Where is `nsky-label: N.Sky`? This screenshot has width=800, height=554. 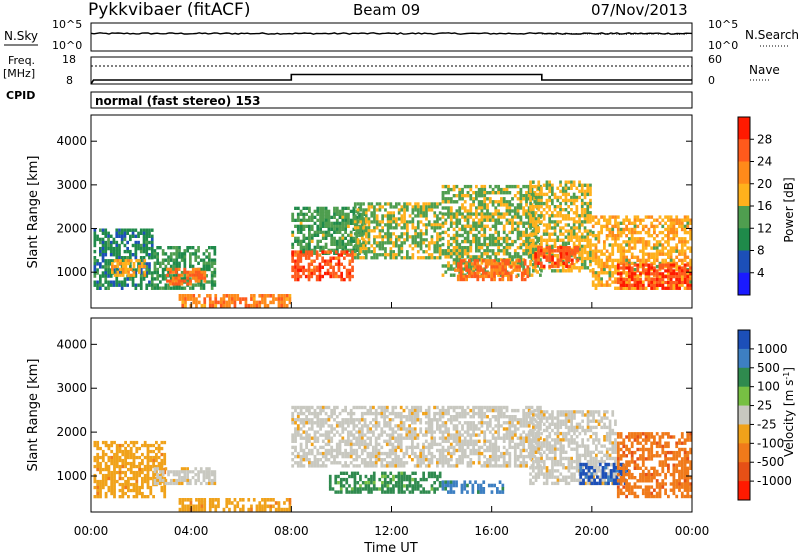 nsky-label: N.Sky is located at coordinates (21, 36).